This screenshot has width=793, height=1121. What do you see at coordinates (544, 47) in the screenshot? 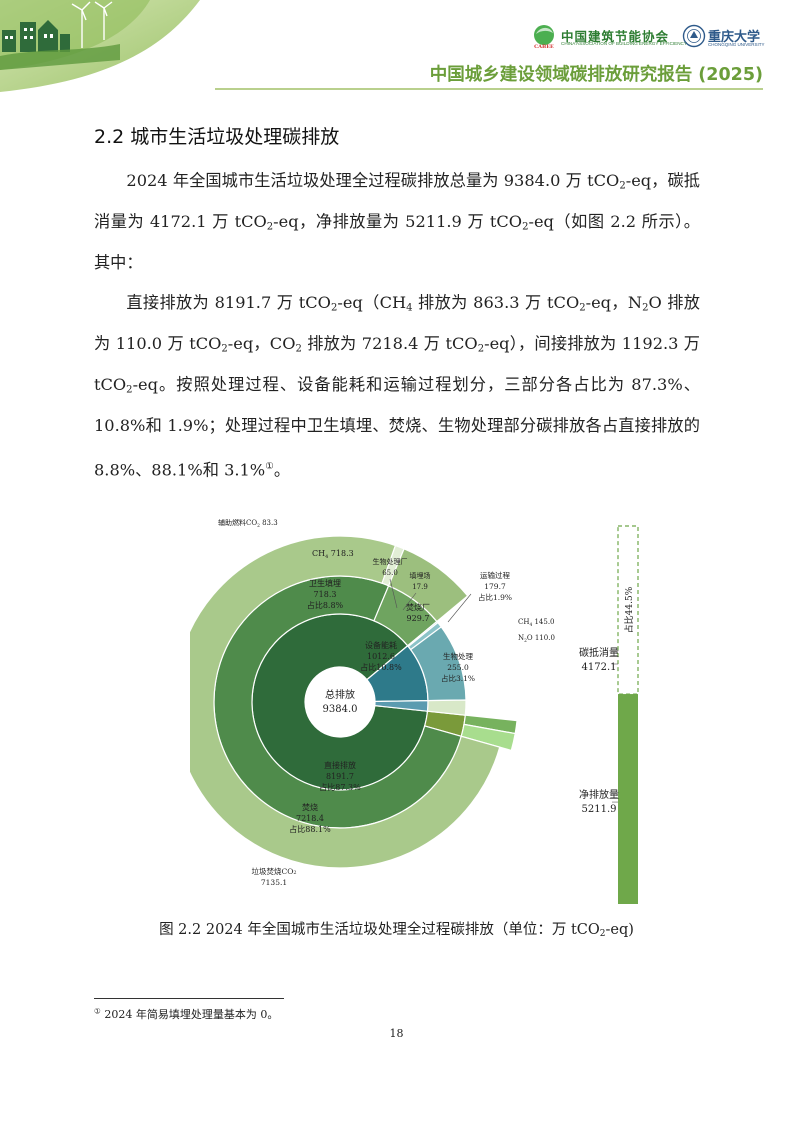
I see `cabee-badge-text: CABEE` at bounding box center [544, 47].